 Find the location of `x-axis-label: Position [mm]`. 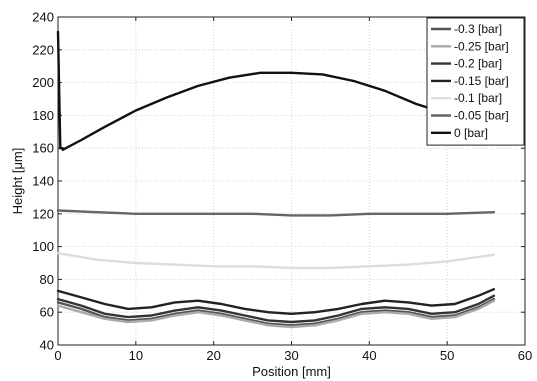

x-axis-label: Position [mm] is located at coordinates (291, 371).